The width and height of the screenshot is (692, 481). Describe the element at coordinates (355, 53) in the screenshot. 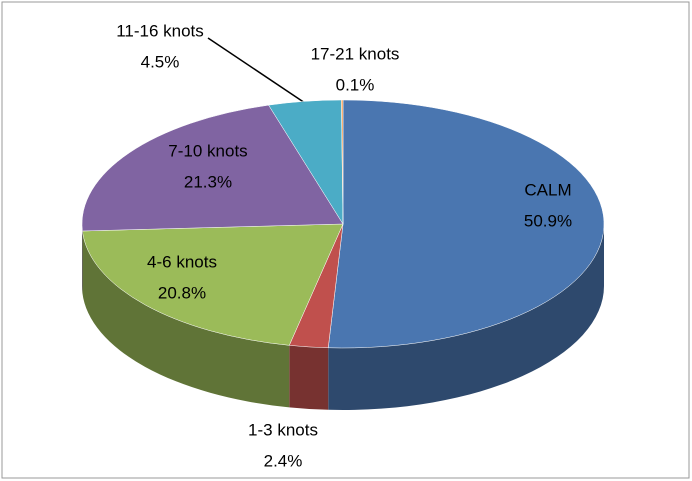

I see `data-label-name: 17-21 knots` at that location.